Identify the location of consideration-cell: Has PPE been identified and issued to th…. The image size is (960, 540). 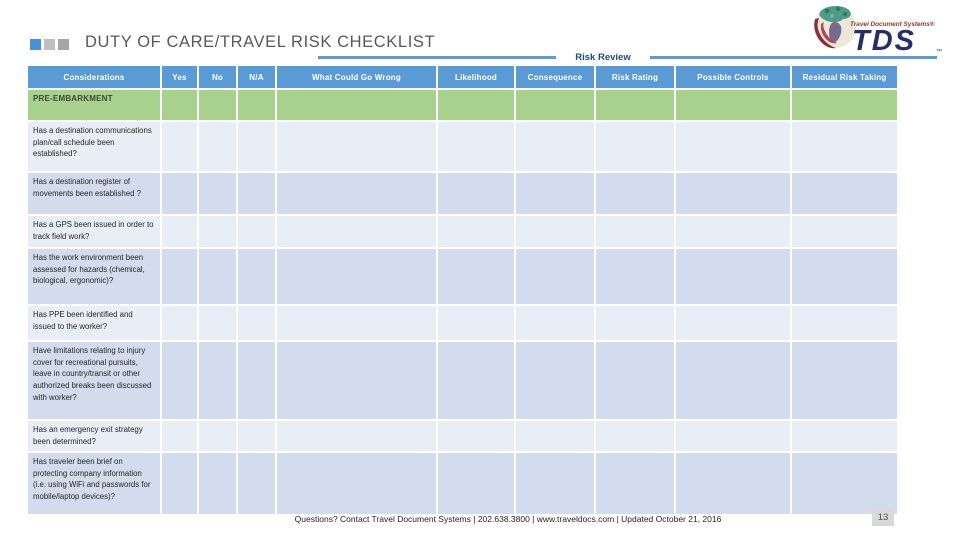
(94, 323).